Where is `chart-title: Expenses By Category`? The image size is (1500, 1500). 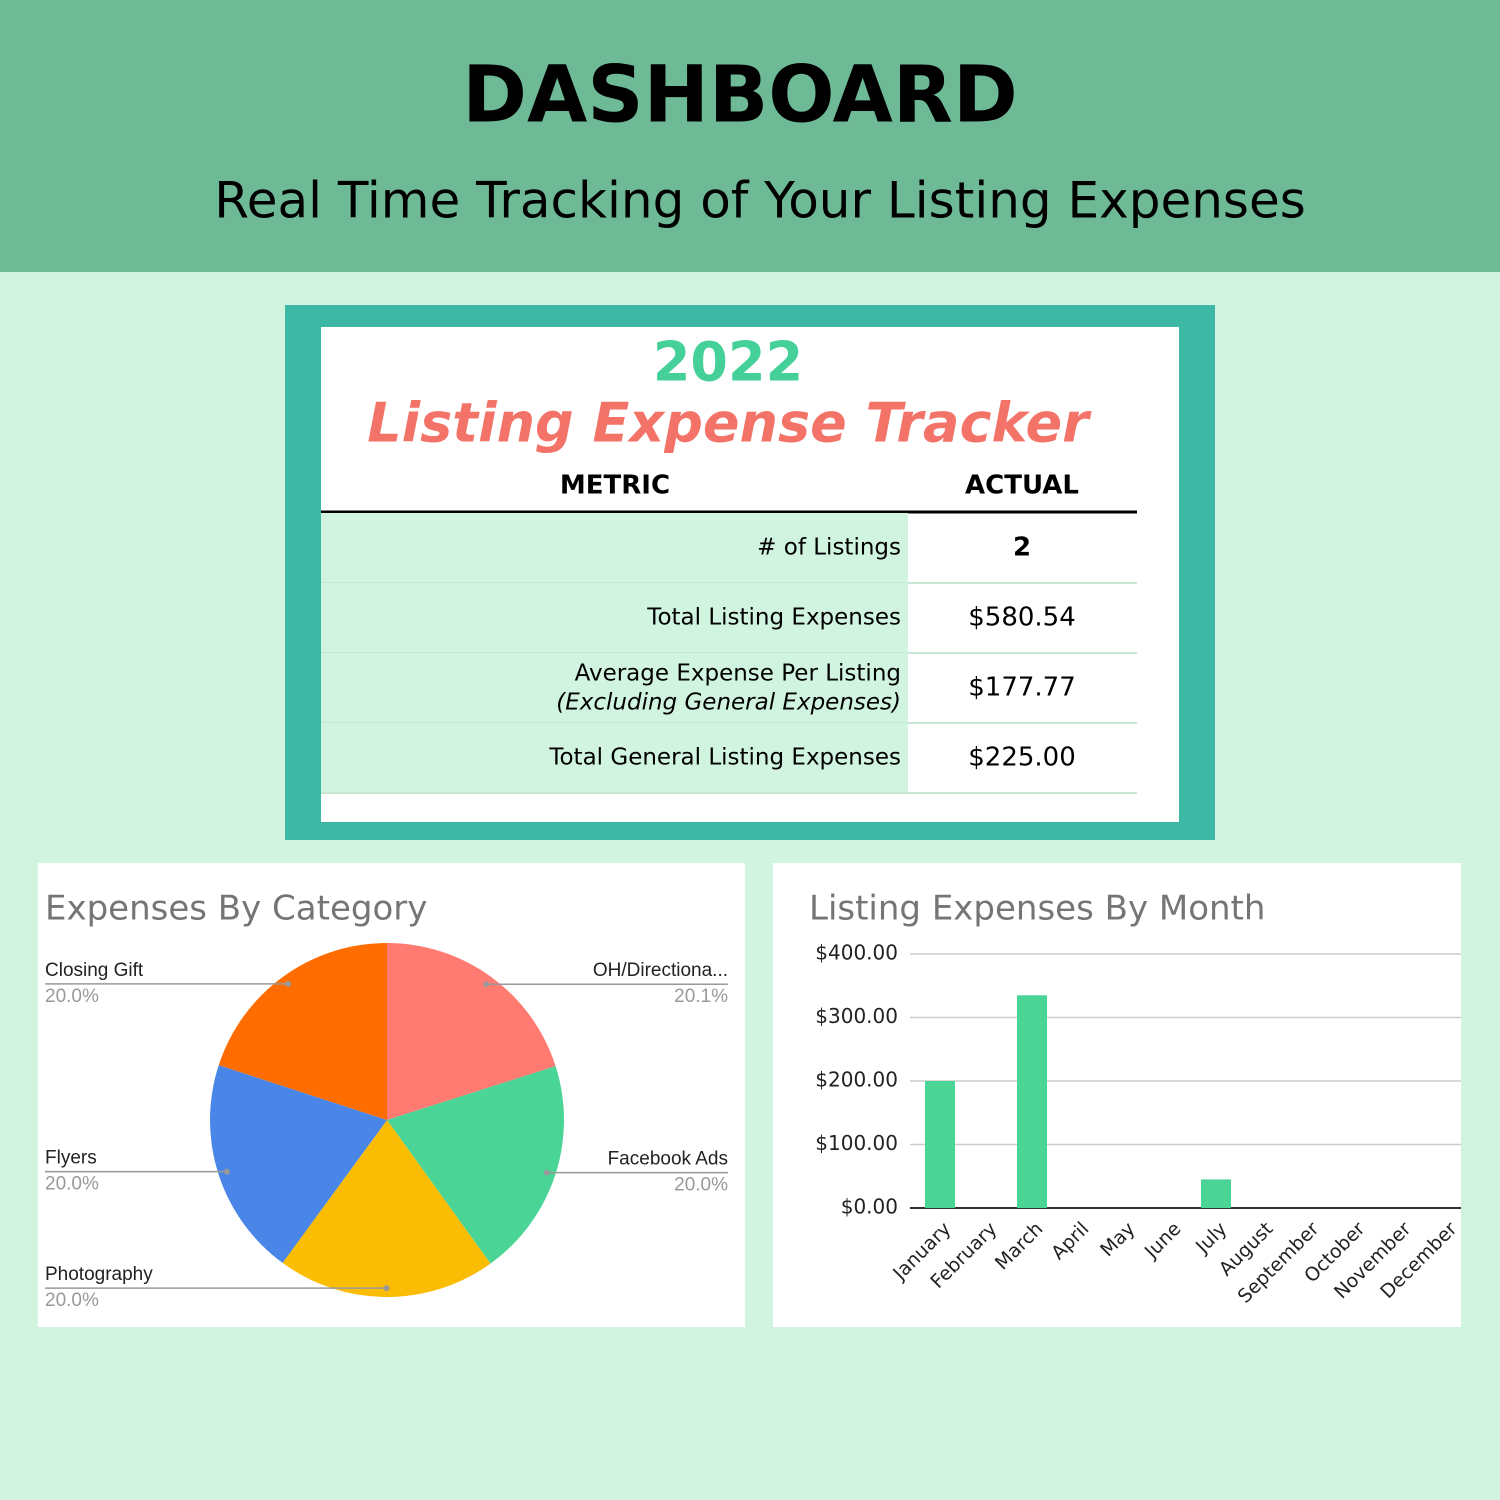 chart-title: Expenses By Category is located at coordinates (236, 909).